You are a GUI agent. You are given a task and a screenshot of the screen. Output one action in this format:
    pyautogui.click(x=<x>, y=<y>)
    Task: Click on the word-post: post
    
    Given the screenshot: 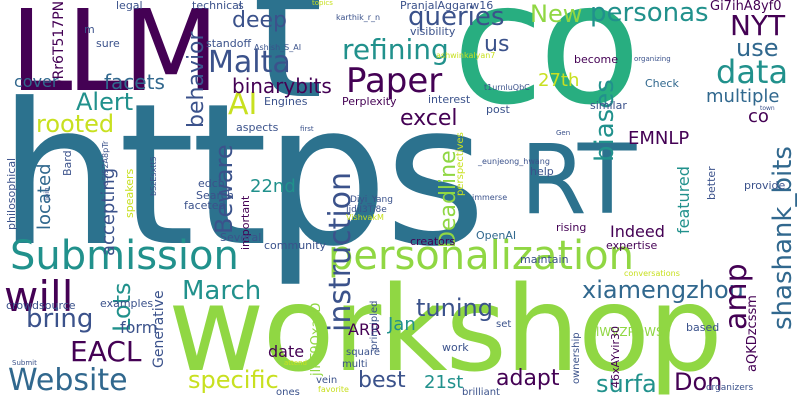 What is the action you would take?
    pyautogui.click(x=498, y=109)
    